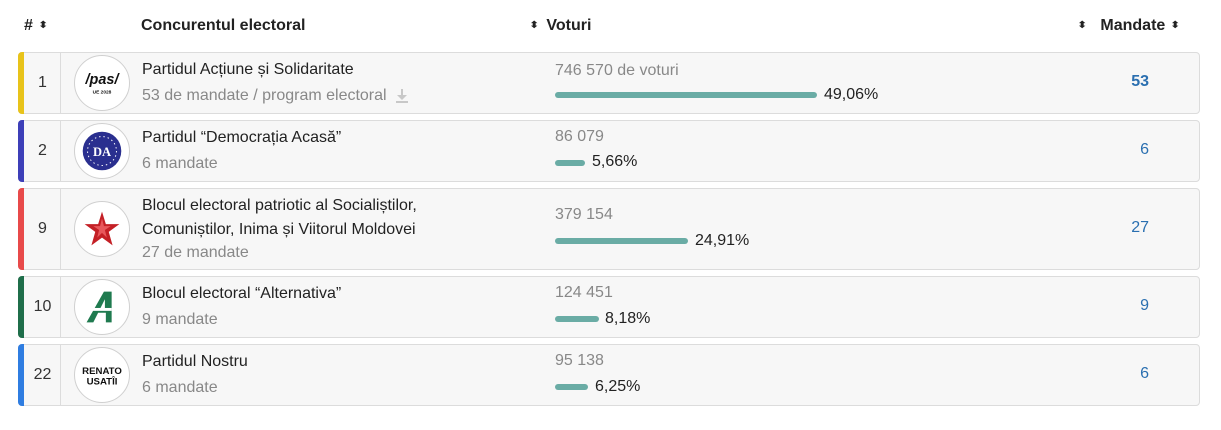 Image resolution: width=1221 pixels, height=430 pixels. What do you see at coordinates (242, 137) in the screenshot?
I see `party-name: Partidul “Democrația Acasă”` at bounding box center [242, 137].